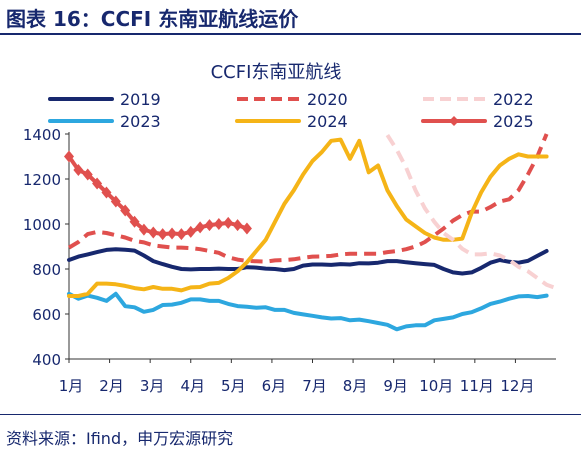  I want to click on header-divider, so click(290, 34).